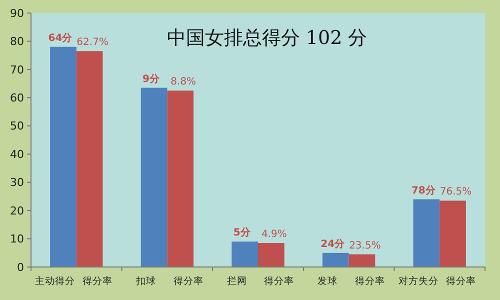  Describe the element at coordinates (17, 183) in the screenshot. I see `y-tick-label: 30` at that location.